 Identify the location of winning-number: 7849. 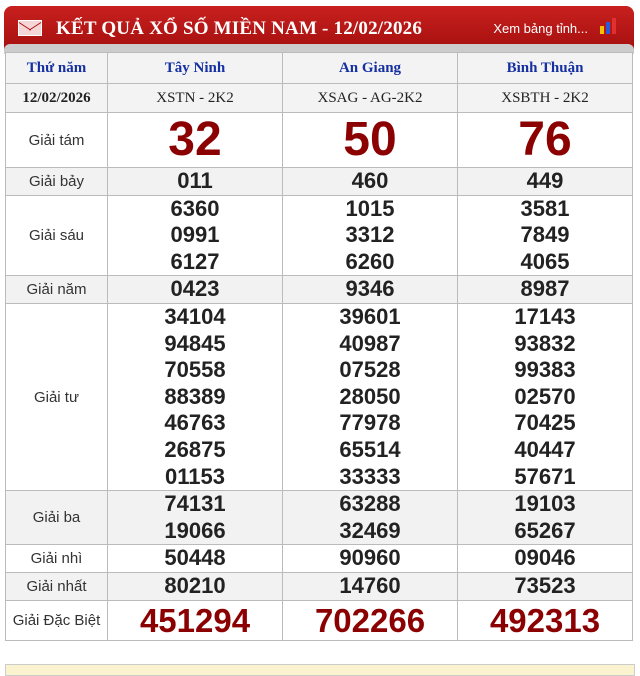
(545, 235).